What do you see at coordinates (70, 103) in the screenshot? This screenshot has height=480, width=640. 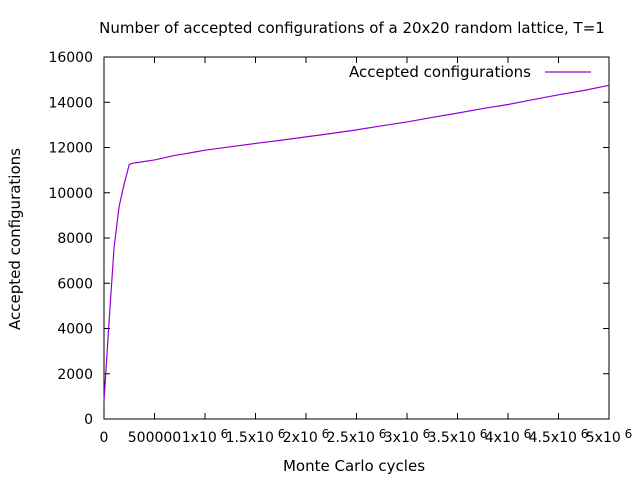 I see `y-tick-label: 14000` at bounding box center [70, 103].